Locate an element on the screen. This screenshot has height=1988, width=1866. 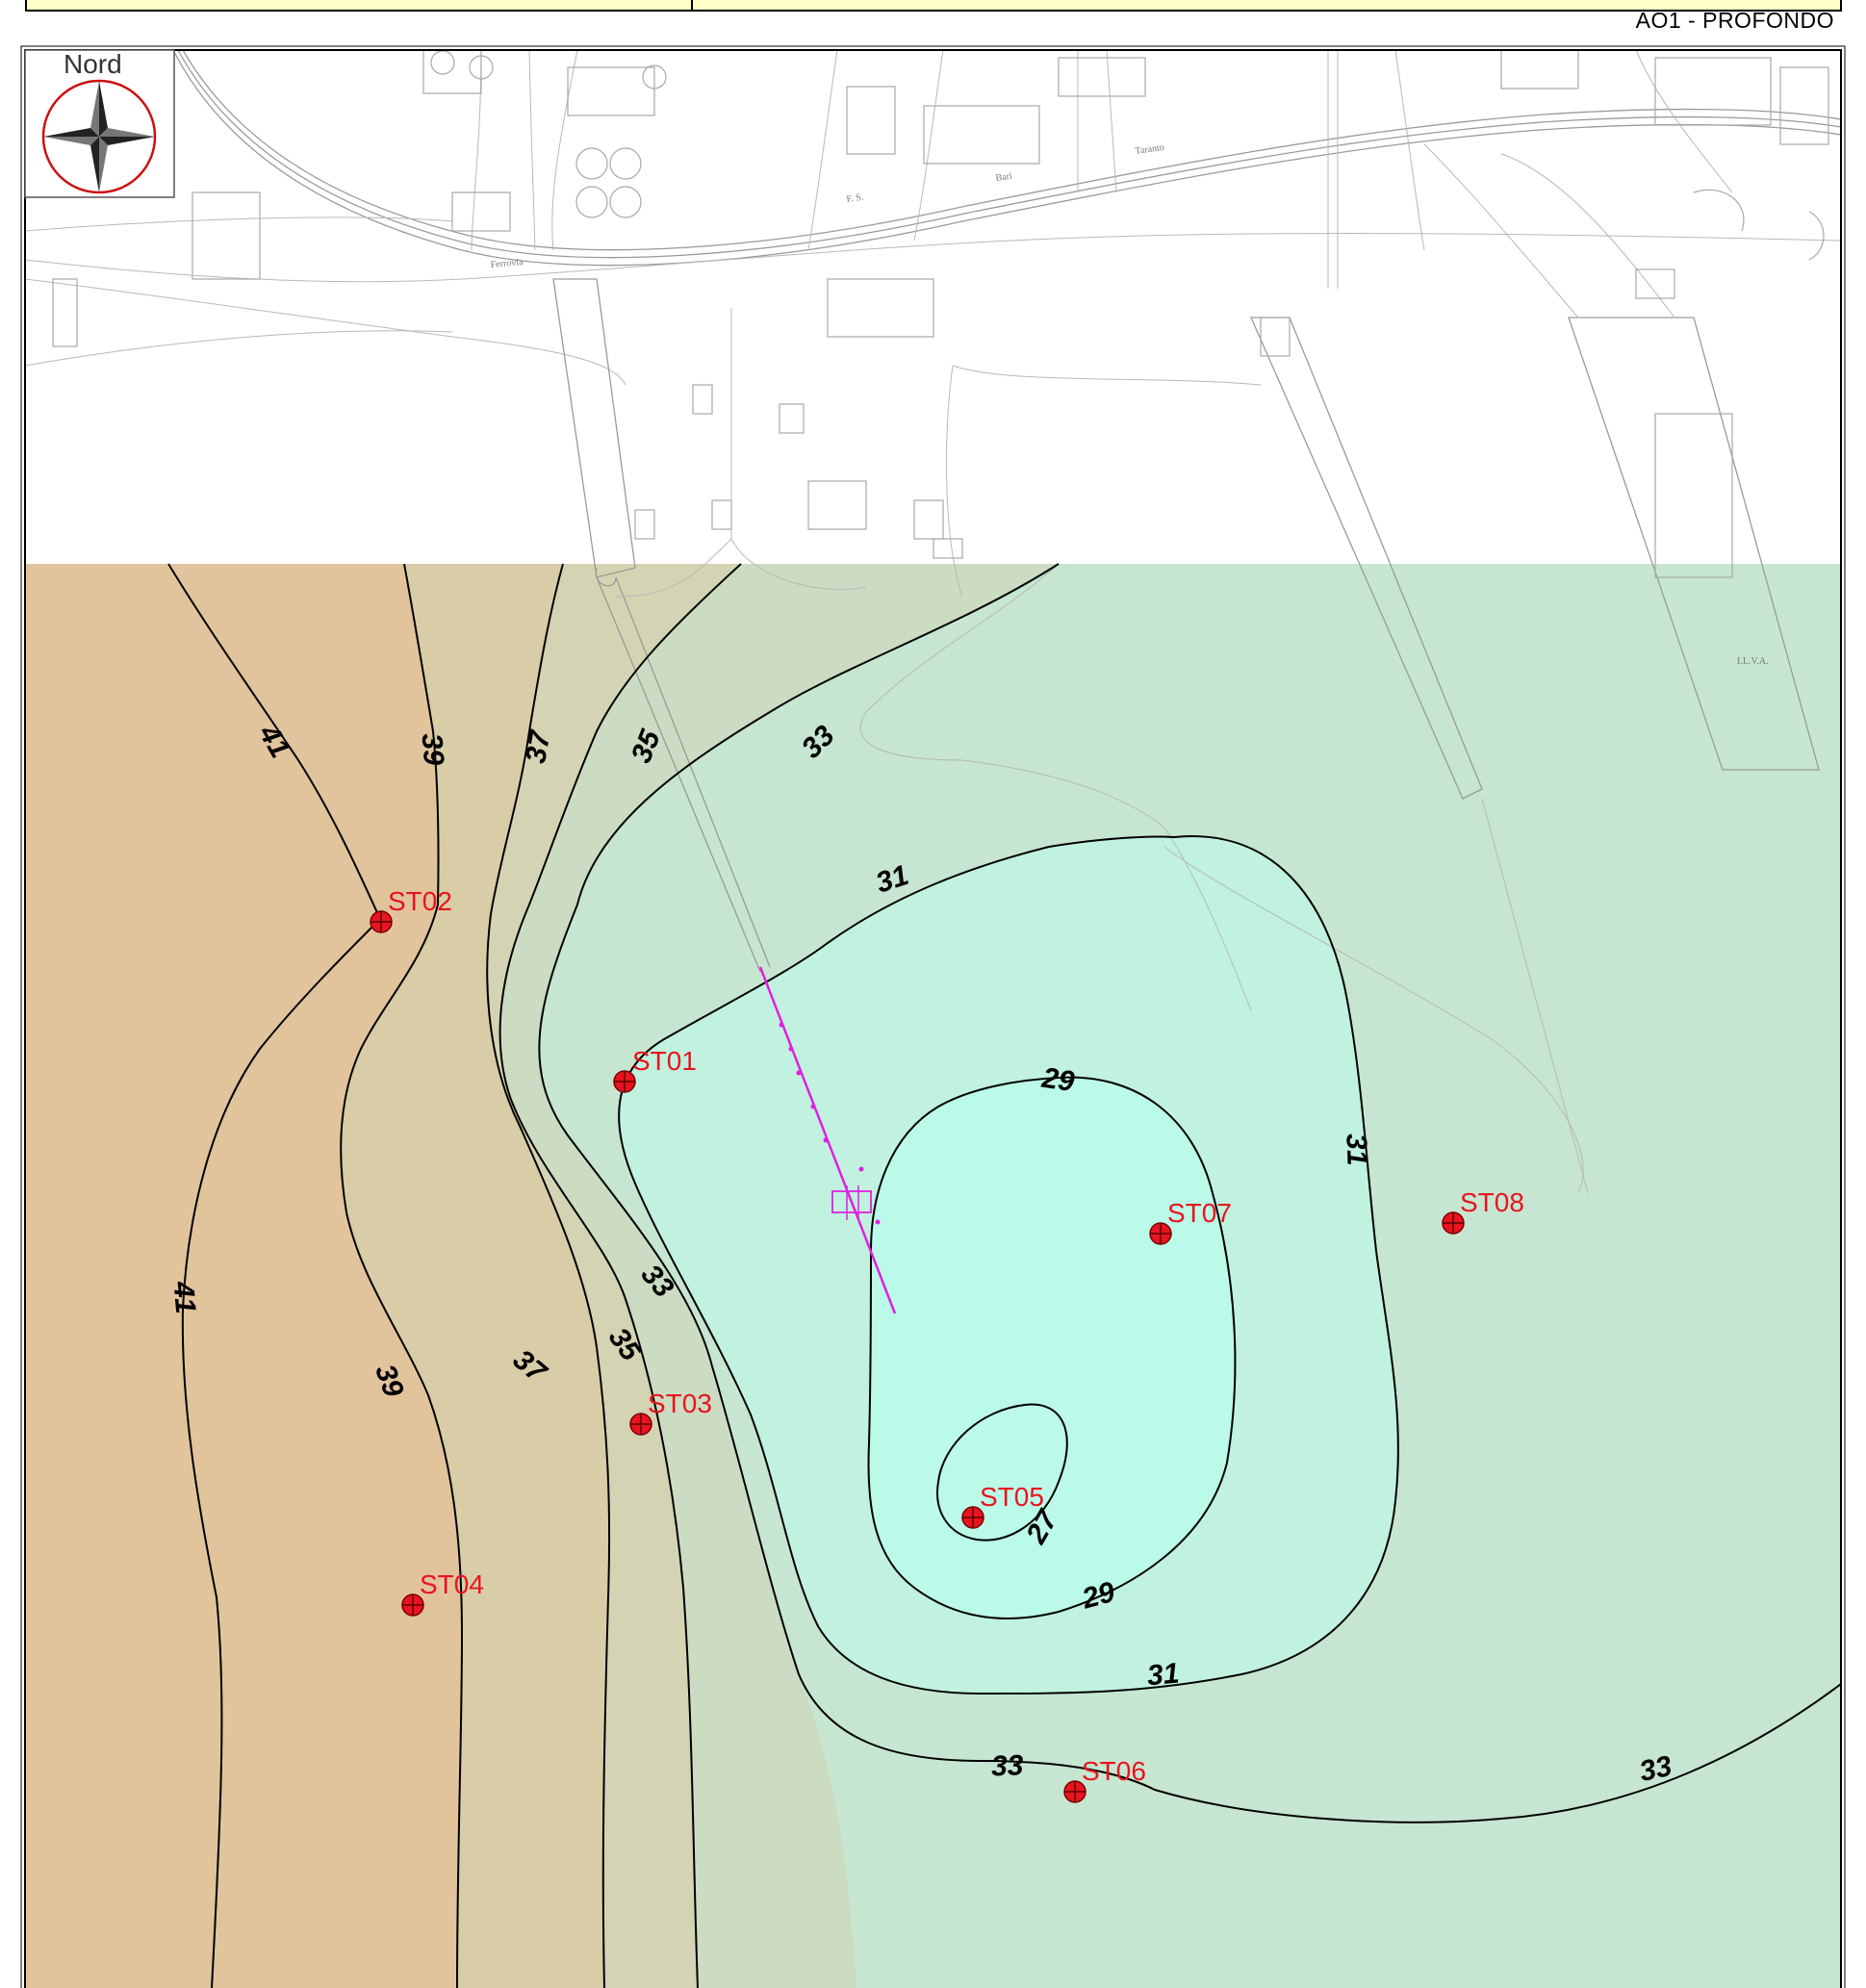
station-label: ST07 is located at coordinates (1200, 1213).